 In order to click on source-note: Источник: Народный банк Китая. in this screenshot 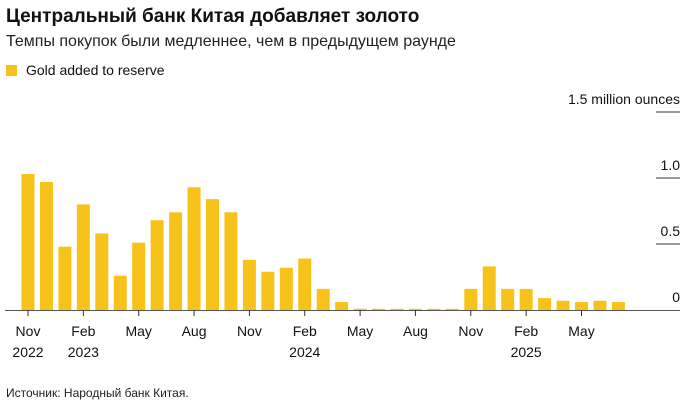, I will do `click(97, 393)`.